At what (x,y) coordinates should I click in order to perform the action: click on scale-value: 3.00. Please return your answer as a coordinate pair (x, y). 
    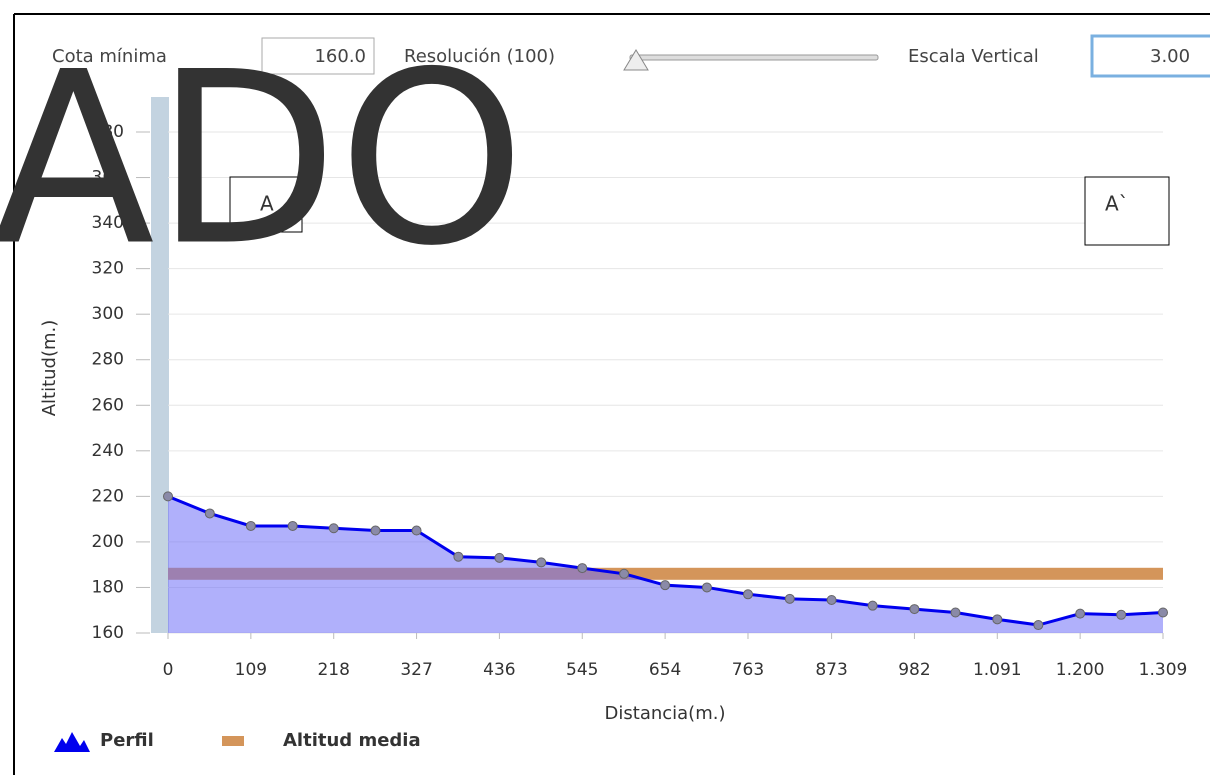
    Looking at the image, I should click on (1170, 56).